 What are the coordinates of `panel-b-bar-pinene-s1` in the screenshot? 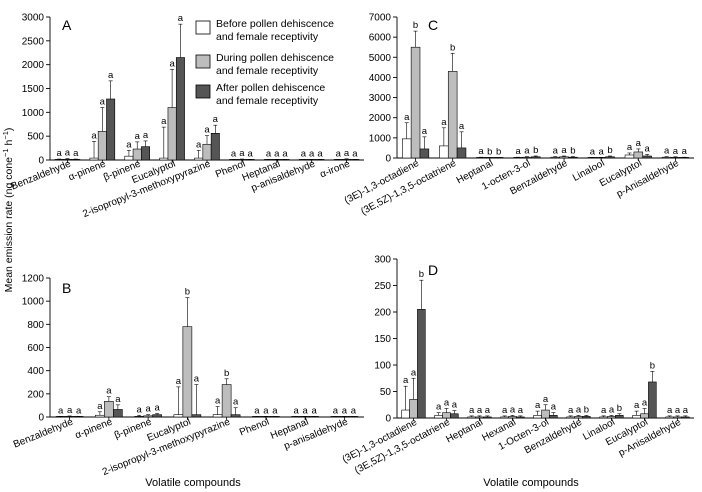 It's located at (109, 409).